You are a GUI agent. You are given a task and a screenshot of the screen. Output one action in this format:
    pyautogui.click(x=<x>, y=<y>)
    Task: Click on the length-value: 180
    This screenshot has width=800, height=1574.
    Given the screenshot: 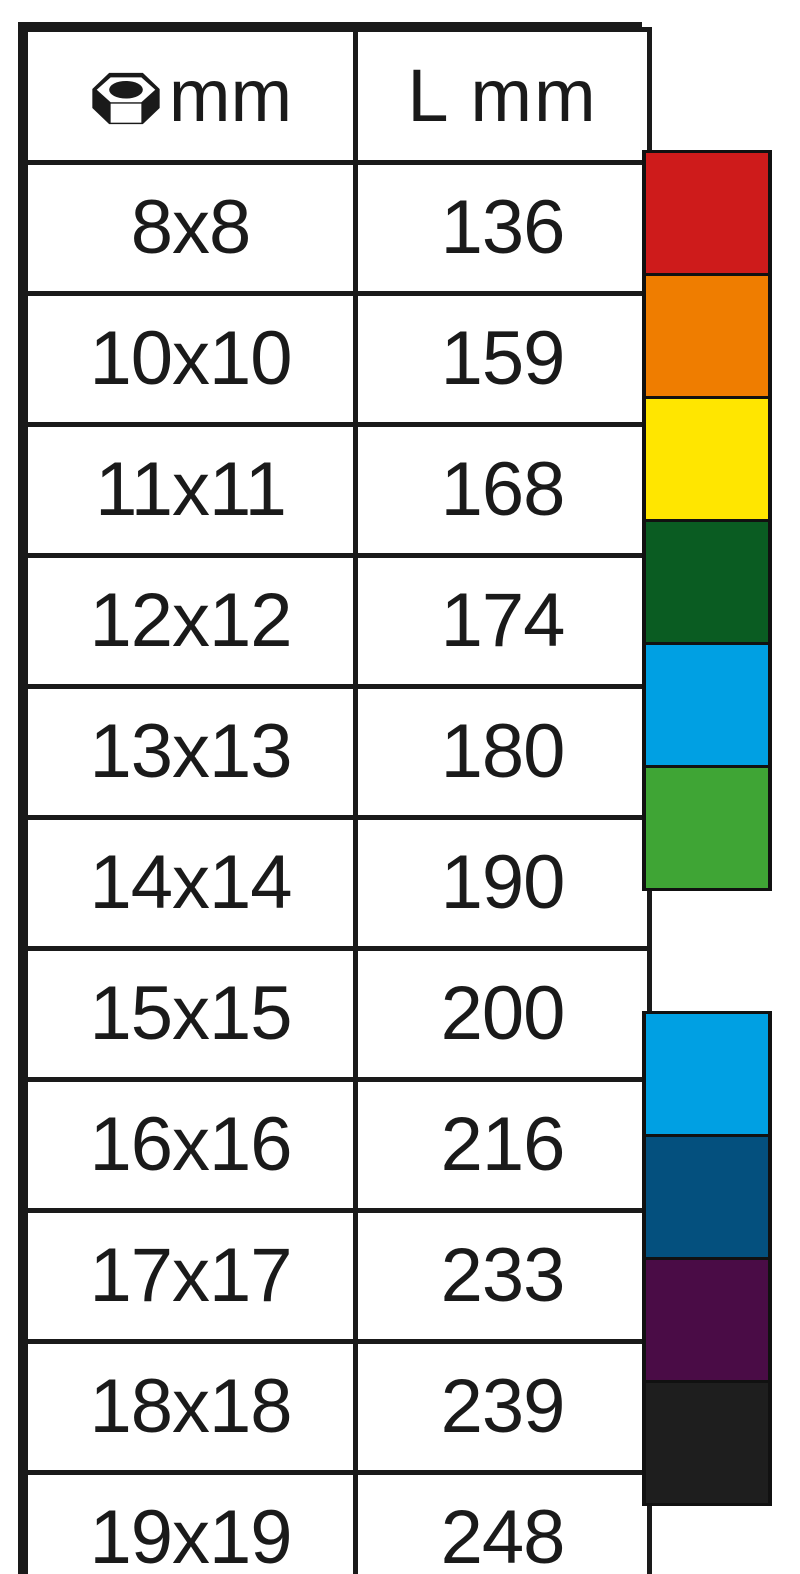 What is the action you would take?
    pyautogui.click(x=503, y=751)
    